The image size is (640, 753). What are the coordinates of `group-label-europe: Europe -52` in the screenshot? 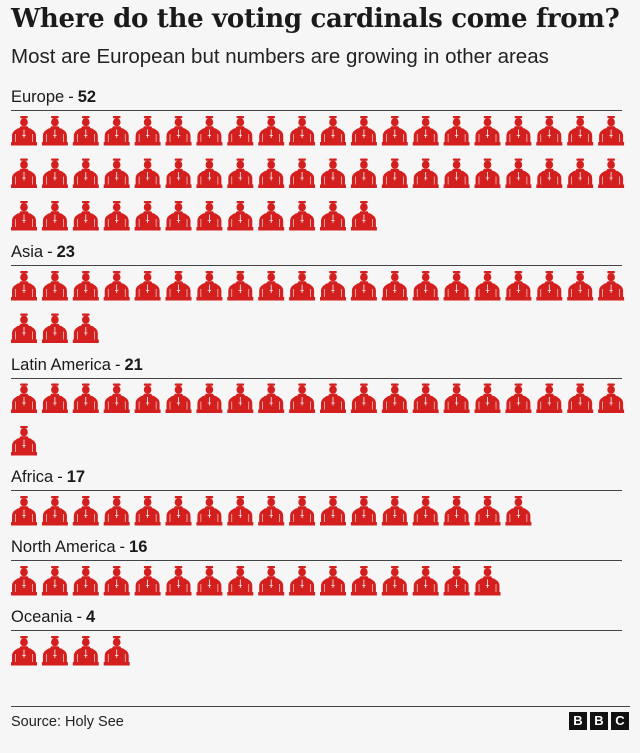 It's located at (53, 97).